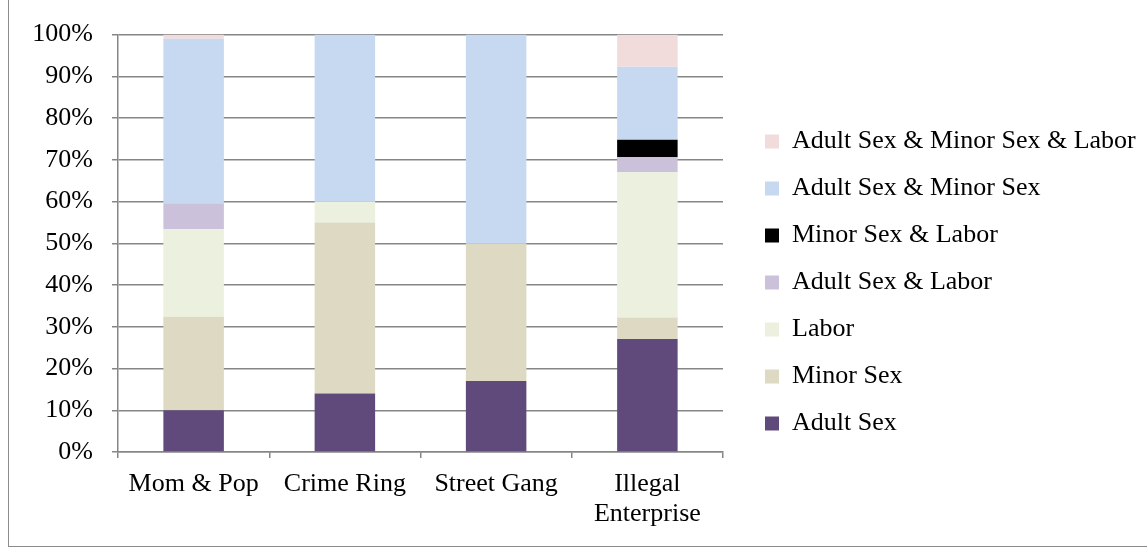 The image size is (1147, 548). Describe the element at coordinates (62, 33) in the screenshot. I see `y-tick-label: 100%` at that location.